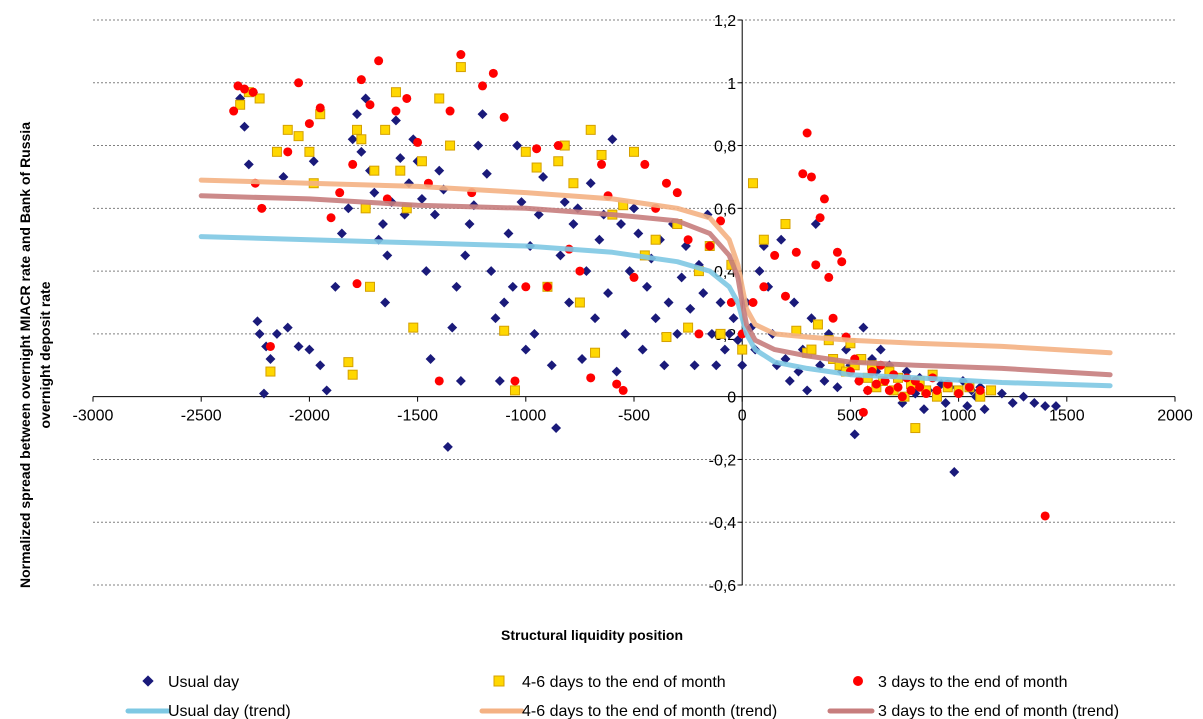 The width and height of the screenshot is (1203, 719). What do you see at coordinates (203, 682) in the screenshot?
I see `legend-label: Usual day` at bounding box center [203, 682].